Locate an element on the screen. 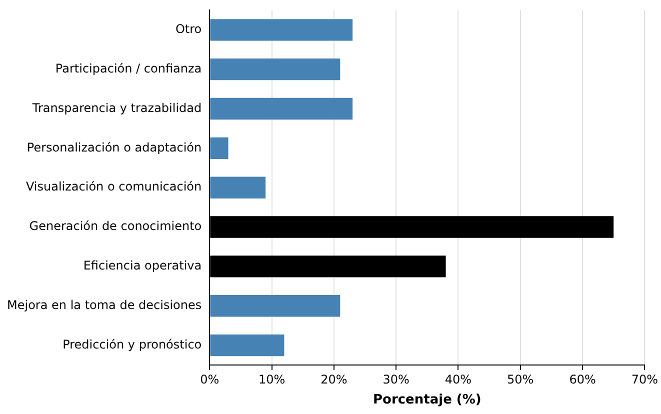 This screenshot has height=414, width=661. x-tick-label: 30% is located at coordinates (396, 379).